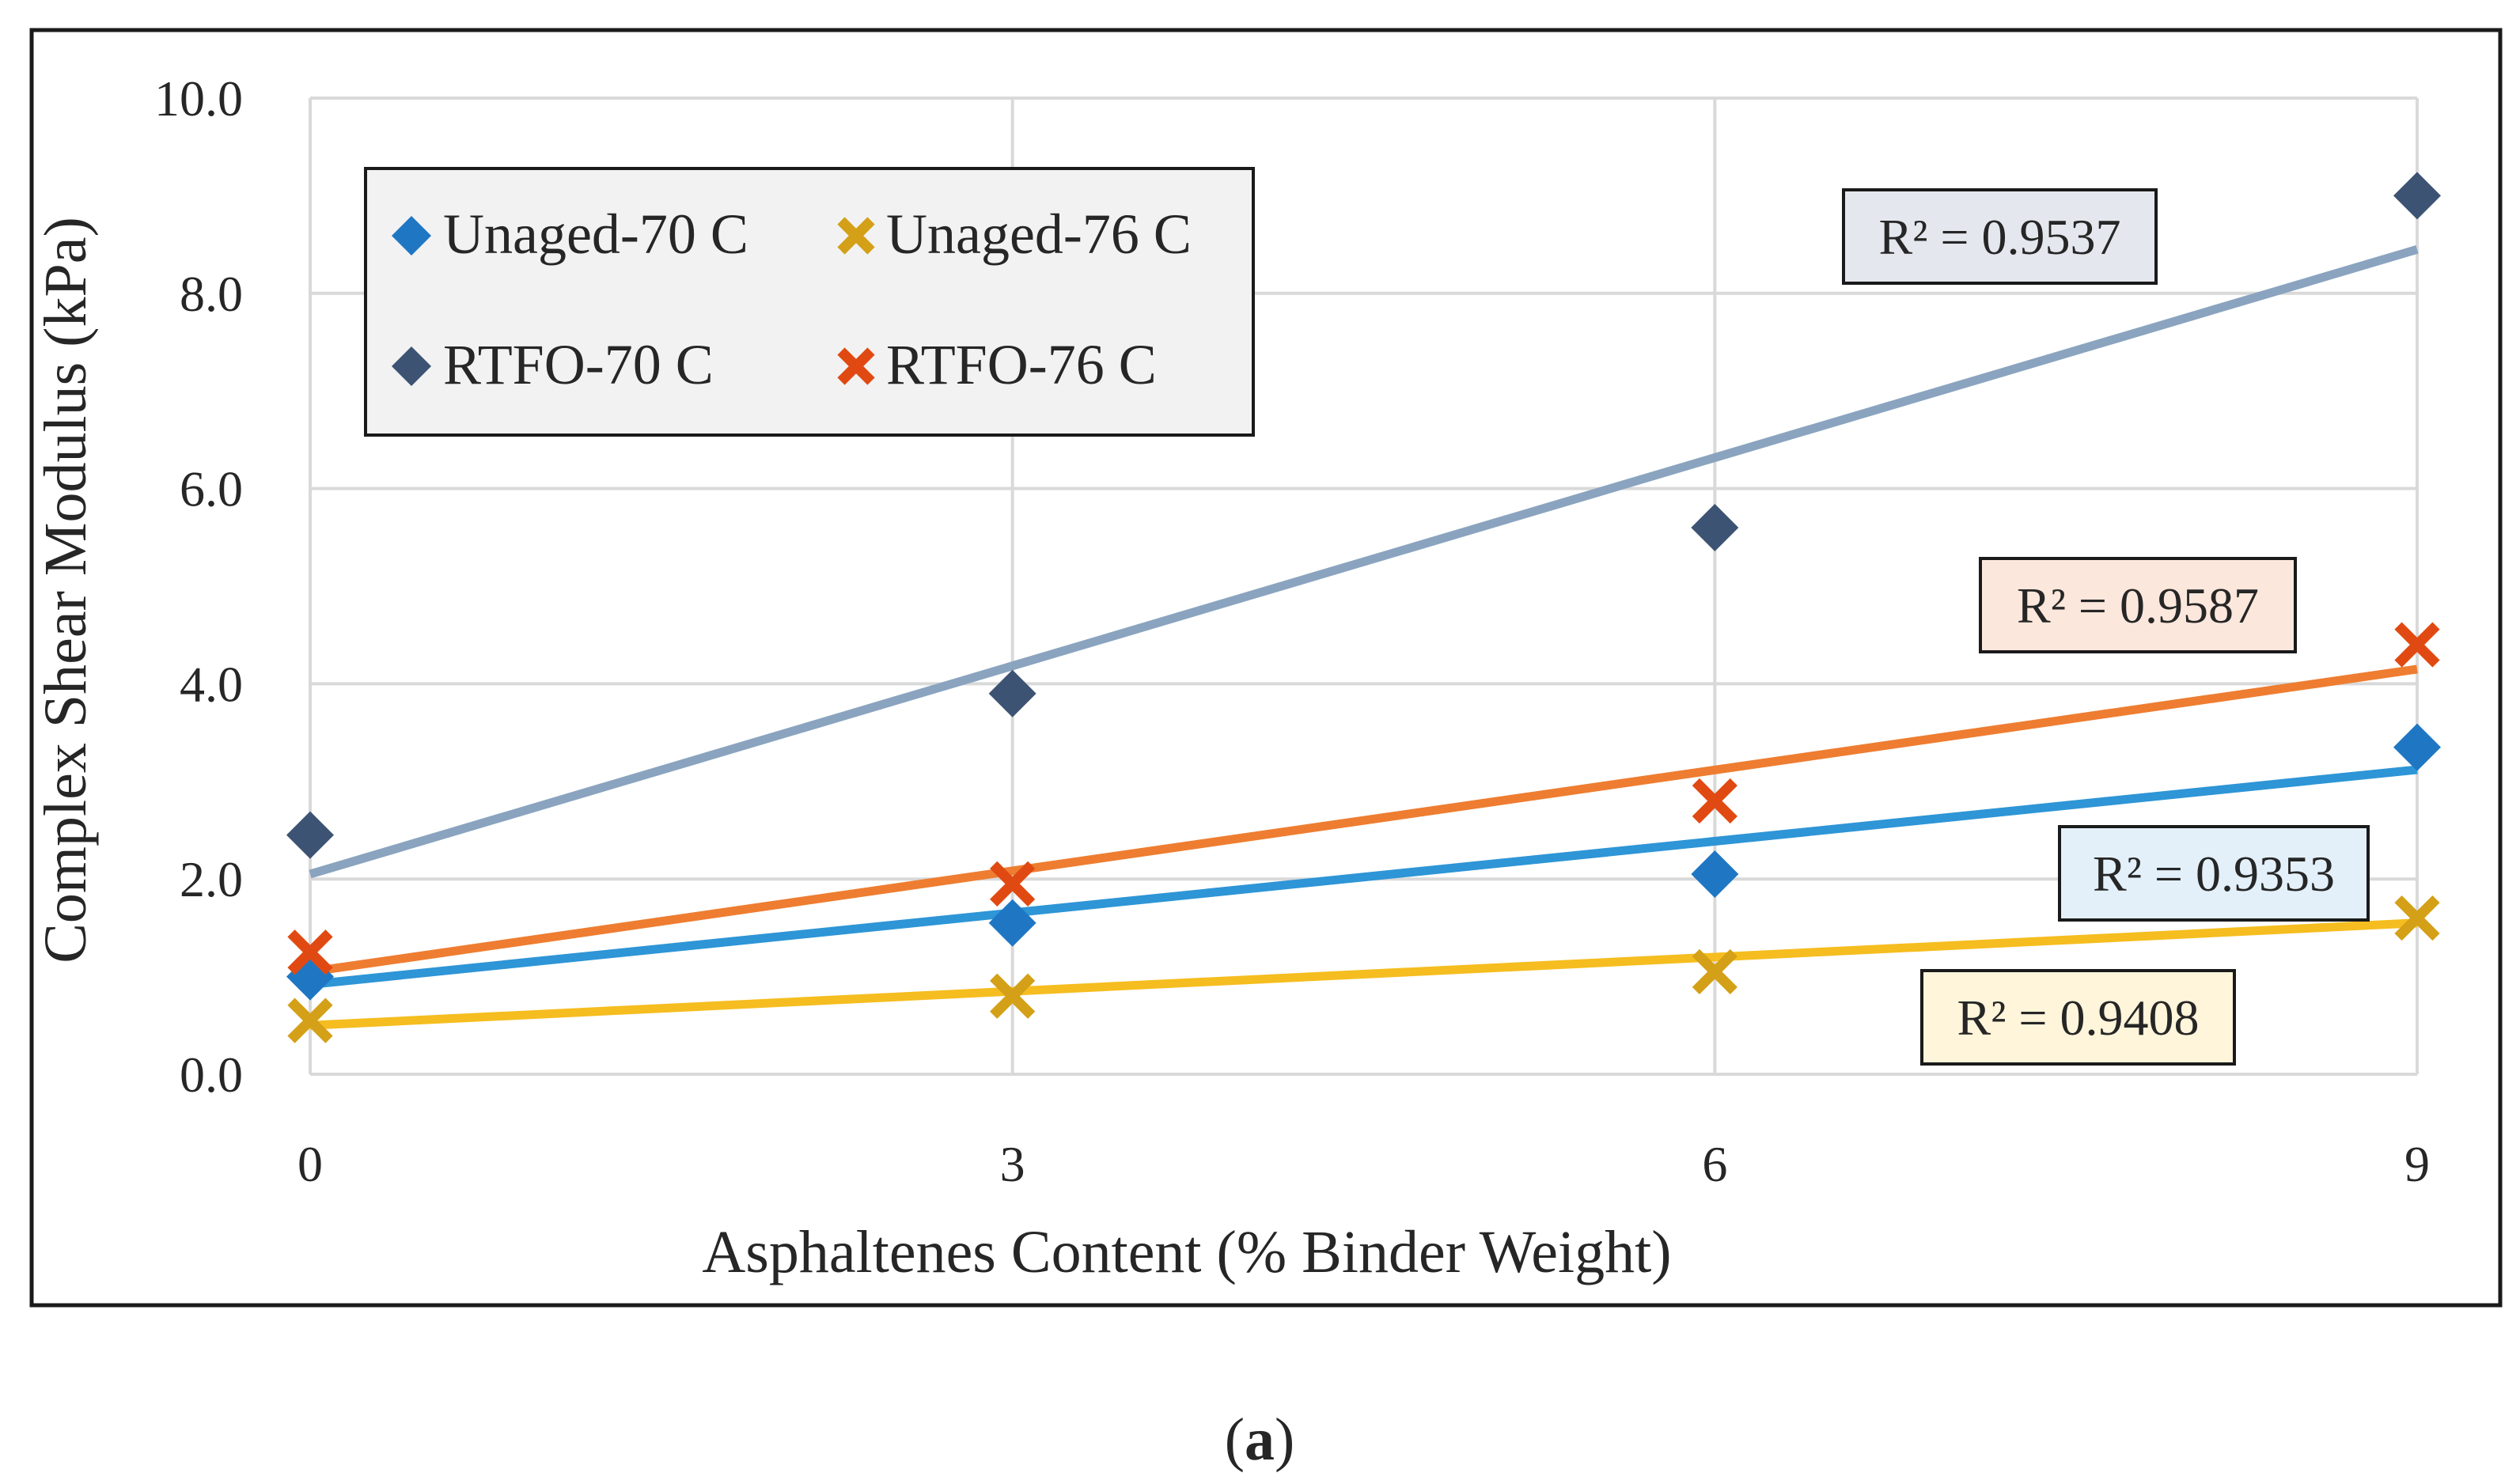  Describe the element at coordinates (211, 489) in the screenshot. I see `y-tick-label: 6.0` at that location.